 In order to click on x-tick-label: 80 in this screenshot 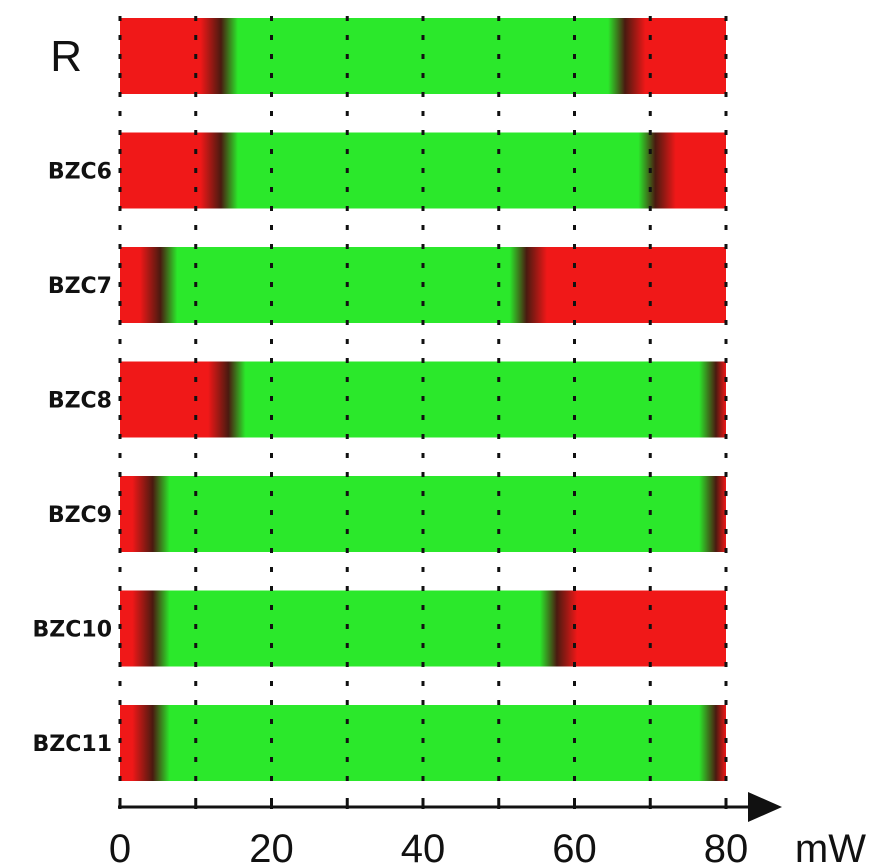, I will do `click(726, 847)`.